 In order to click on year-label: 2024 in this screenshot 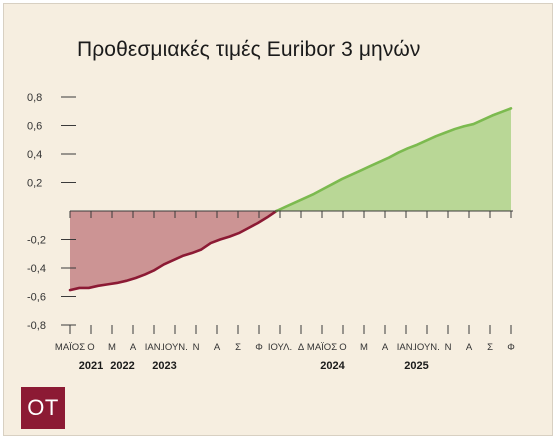, I will do `click(332, 366)`.